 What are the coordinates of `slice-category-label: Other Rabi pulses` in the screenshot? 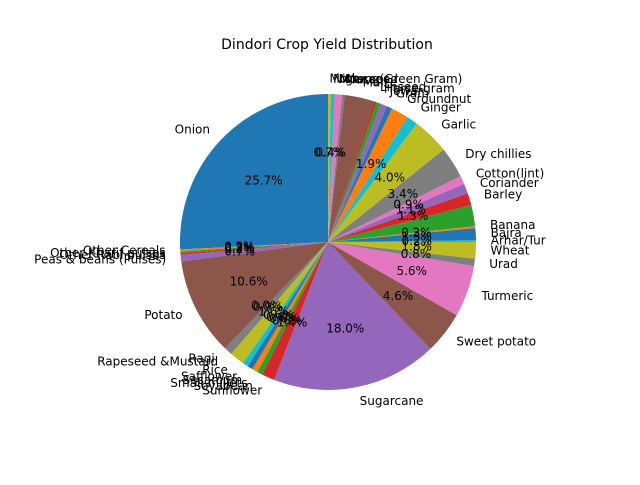 It's located at (112, 255).